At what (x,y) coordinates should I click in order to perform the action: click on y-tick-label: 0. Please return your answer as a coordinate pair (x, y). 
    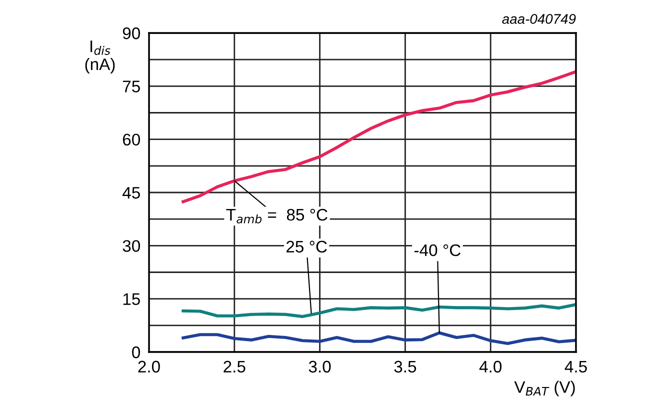
    Looking at the image, I should click on (136, 352).